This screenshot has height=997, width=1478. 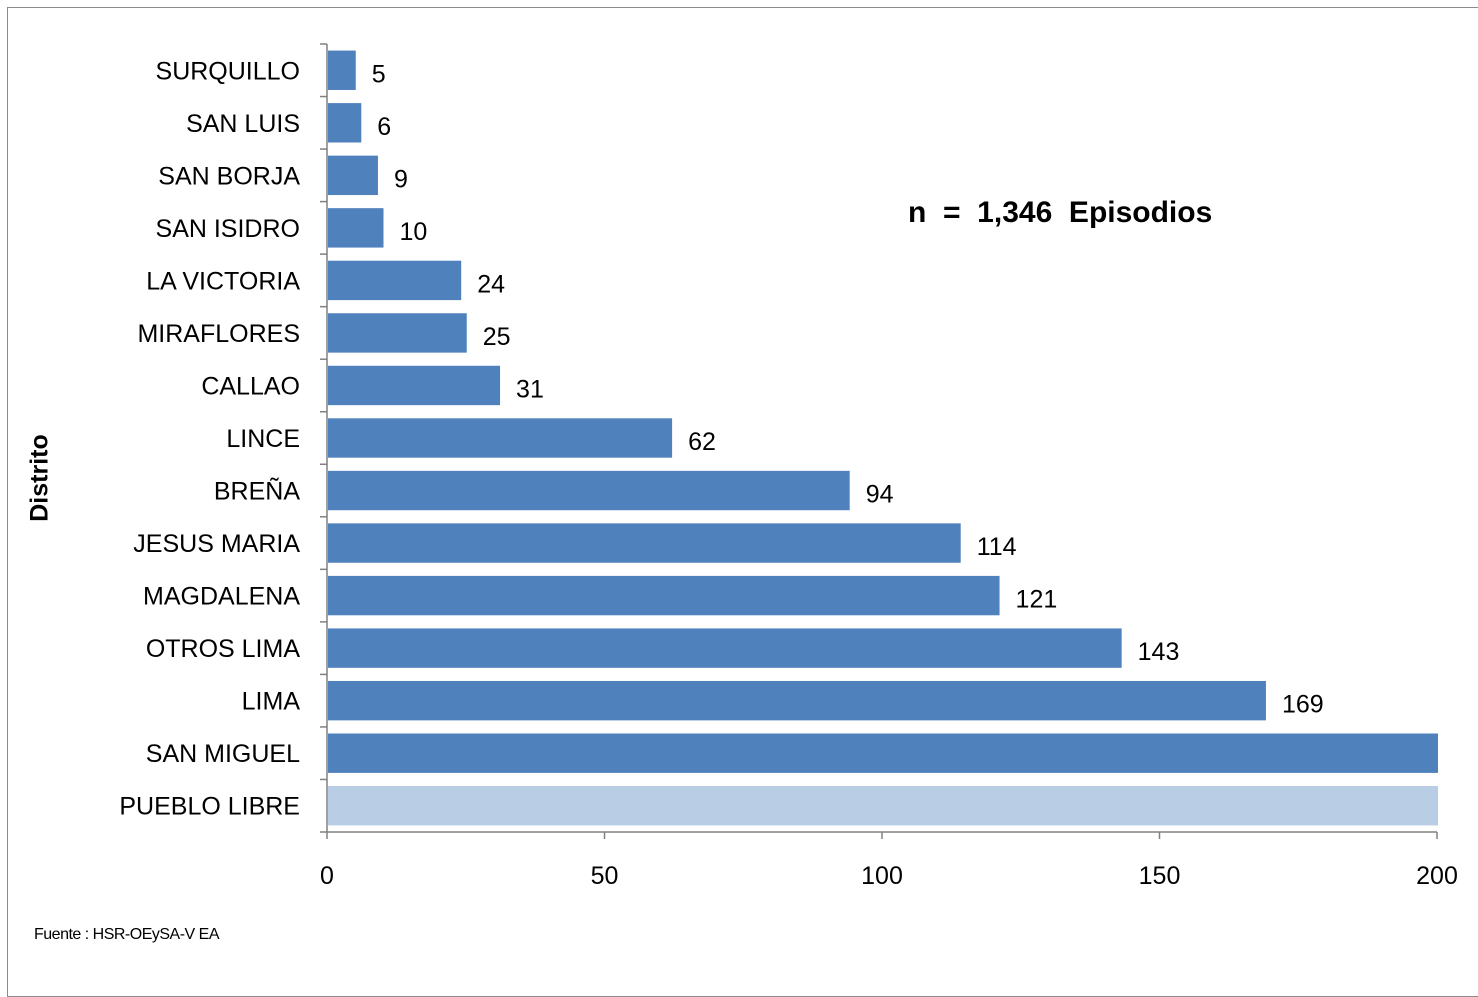 What do you see at coordinates (250, 386) in the screenshot?
I see `category-label: CALLAO` at bounding box center [250, 386].